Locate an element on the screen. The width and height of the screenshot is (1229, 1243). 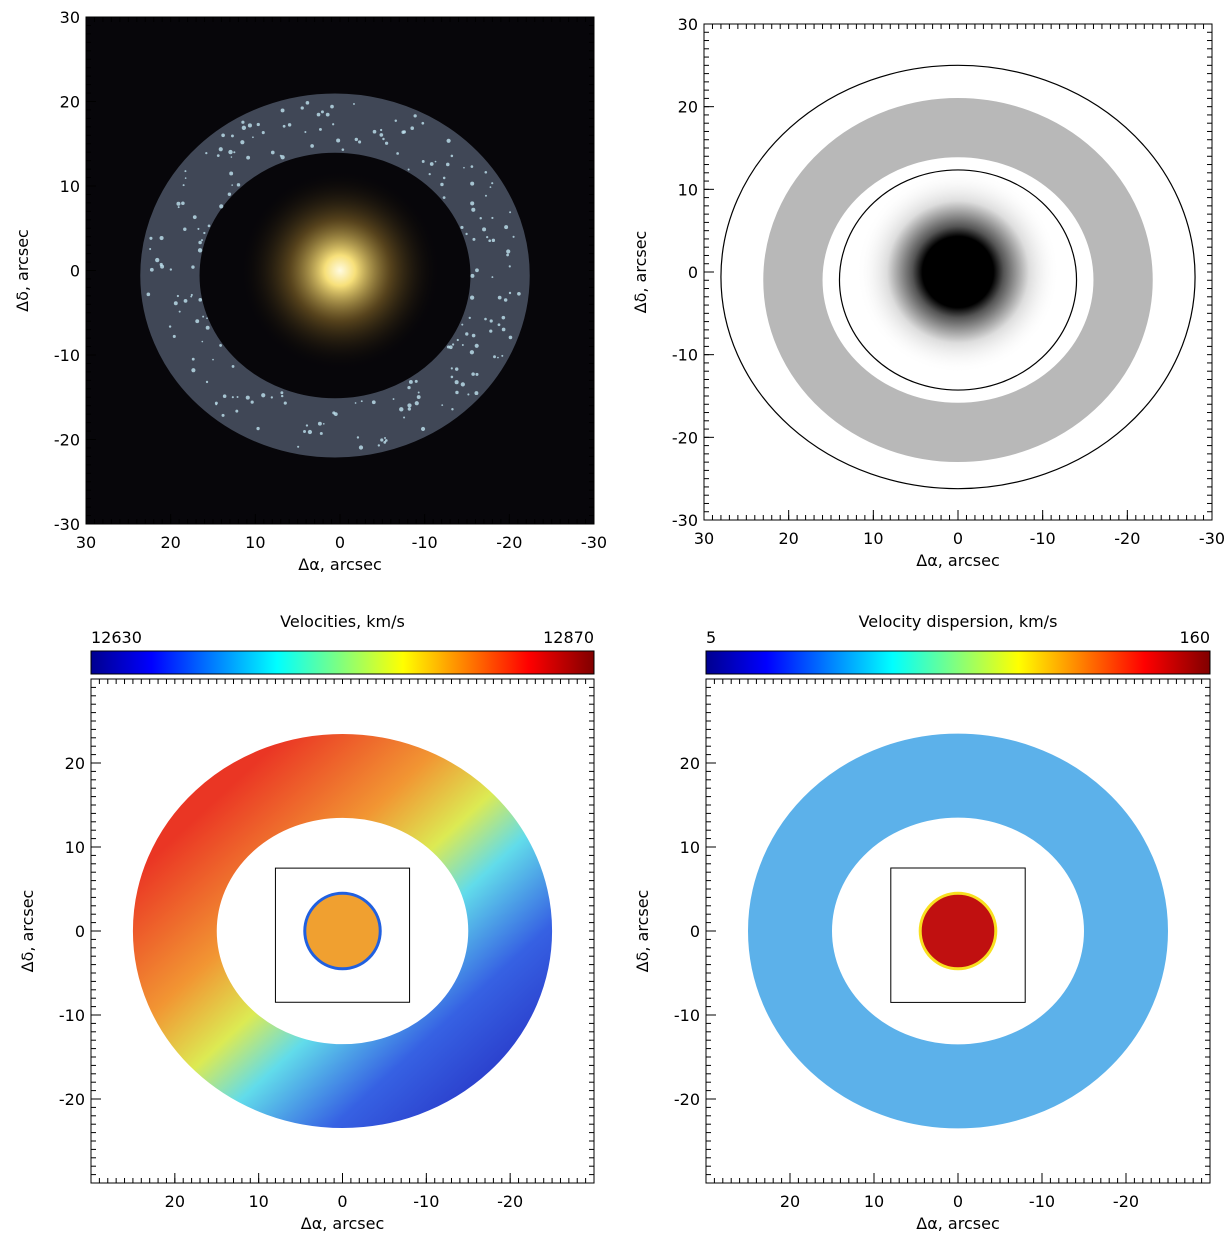
core is located at coordinates (958, 272).